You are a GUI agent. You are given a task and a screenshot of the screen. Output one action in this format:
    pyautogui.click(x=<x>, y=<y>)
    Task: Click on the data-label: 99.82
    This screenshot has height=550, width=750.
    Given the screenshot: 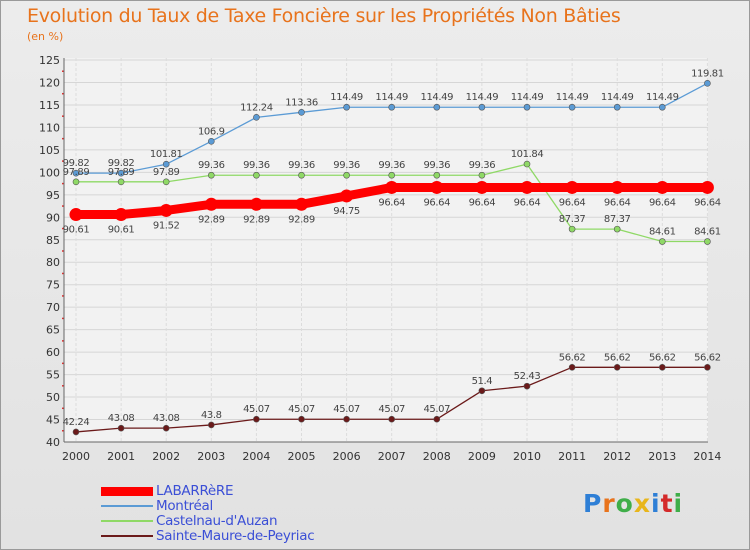 What is the action you would take?
    pyautogui.click(x=76, y=163)
    